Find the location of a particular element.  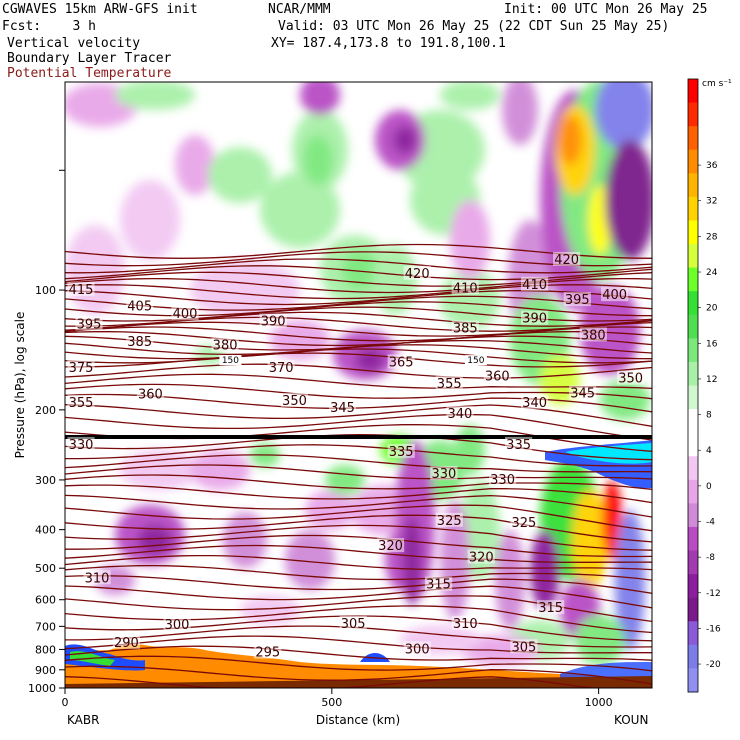

header-xy: XY= 187.4,173.8 to 191.8,100.1 is located at coordinates (388, 43).